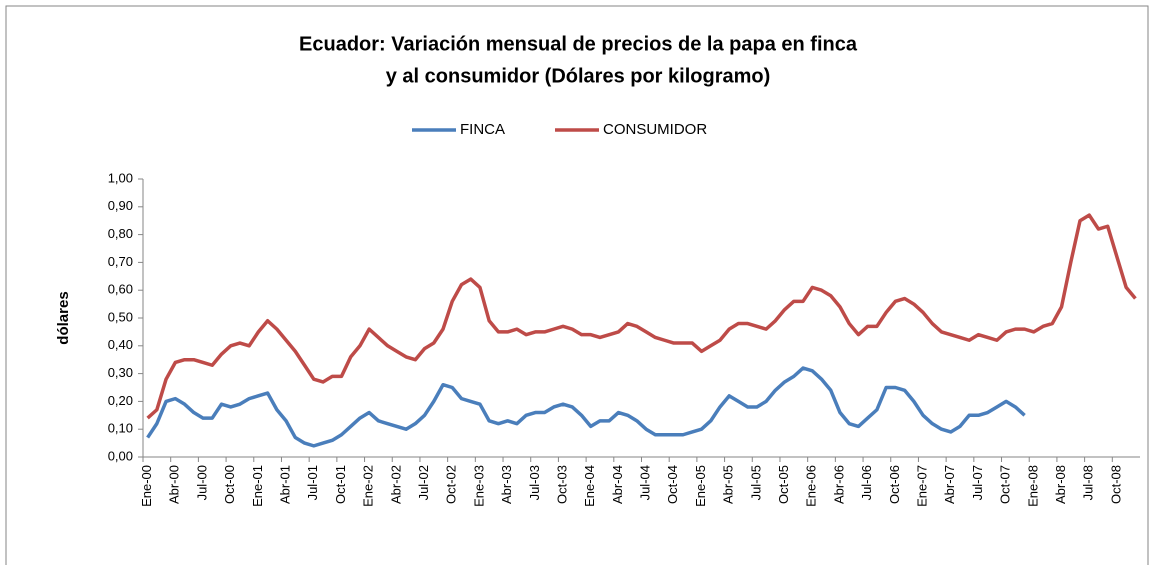  Describe the element at coordinates (120, 261) in the screenshot. I see `y-tick-label: 0,70` at that location.